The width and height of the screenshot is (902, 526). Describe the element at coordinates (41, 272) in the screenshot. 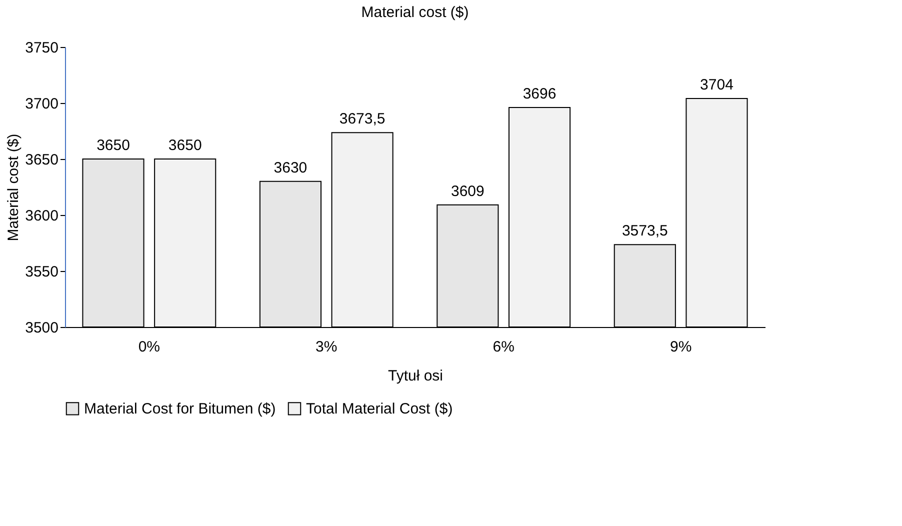

I see `y-tick-label: 3550` at that location.